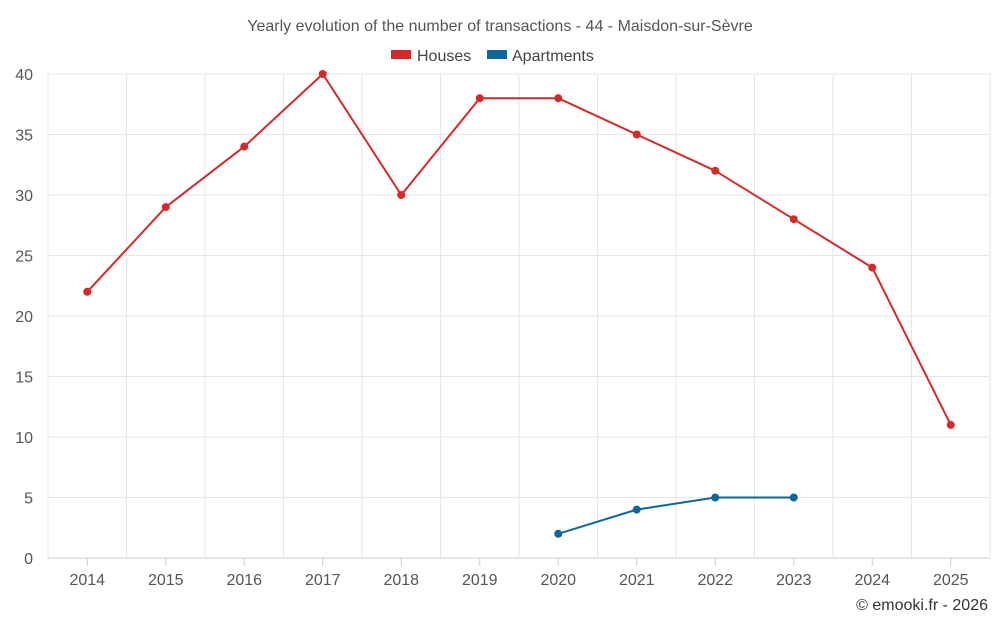 The image size is (1000, 625). What do you see at coordinates (558, 580) in the screenshot?
I see `x-tick-label: 2020` at bounding box center [558, 580].